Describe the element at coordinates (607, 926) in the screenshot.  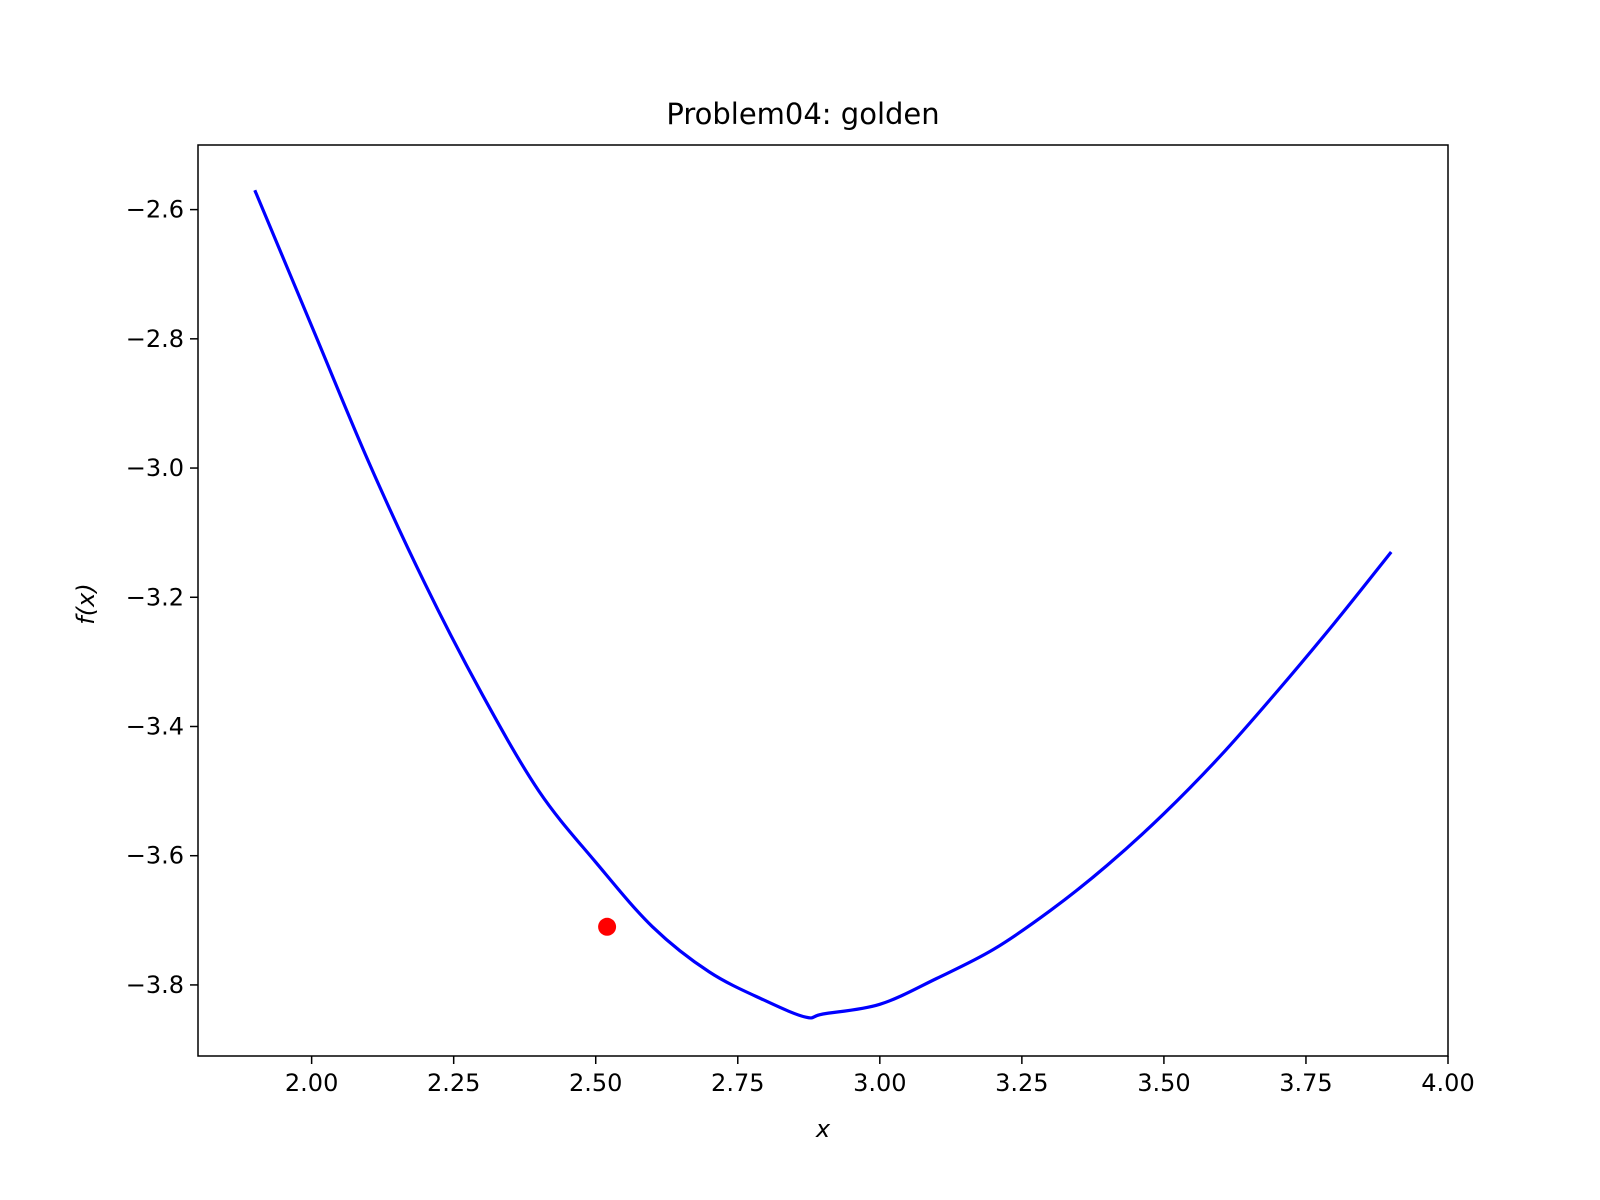
I see `minimum-point-marker` at that location.